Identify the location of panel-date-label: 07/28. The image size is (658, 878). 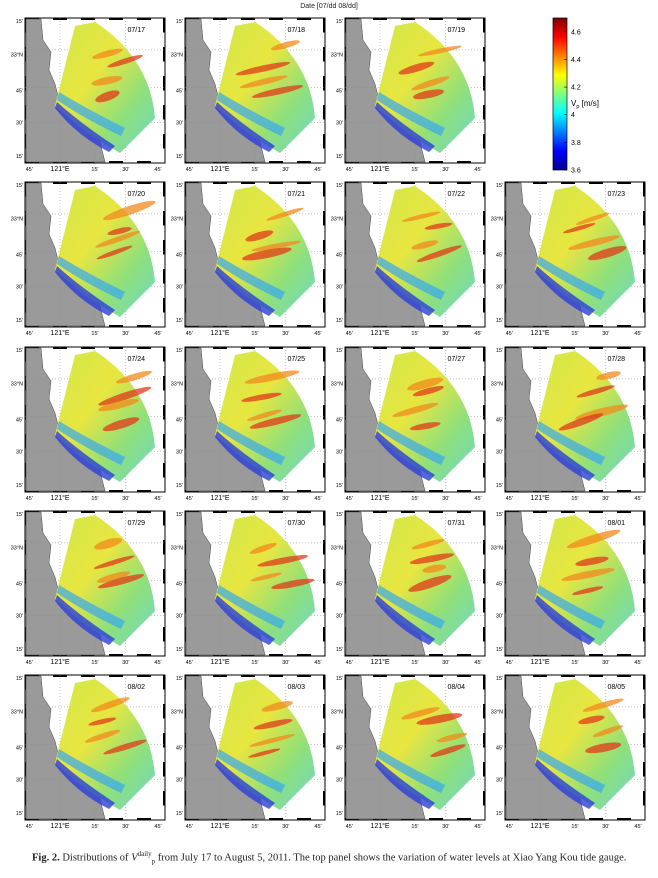
(616, 359).